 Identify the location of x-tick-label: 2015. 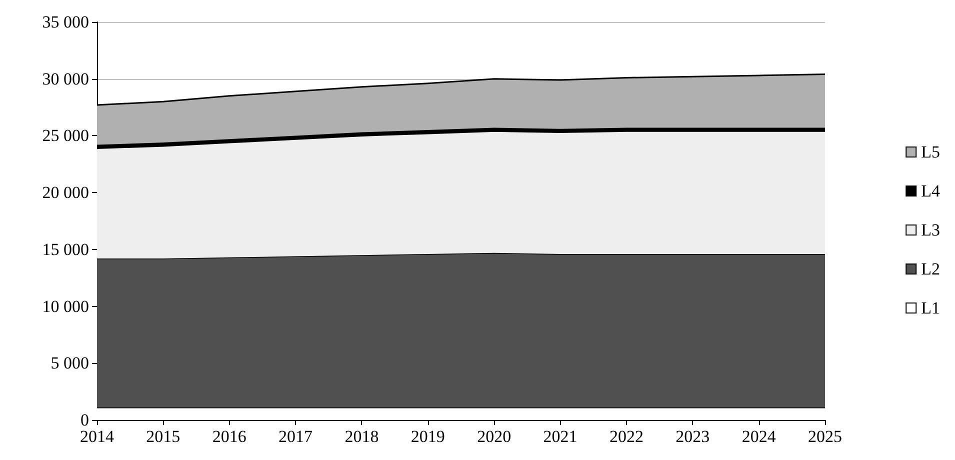
(163, 436).